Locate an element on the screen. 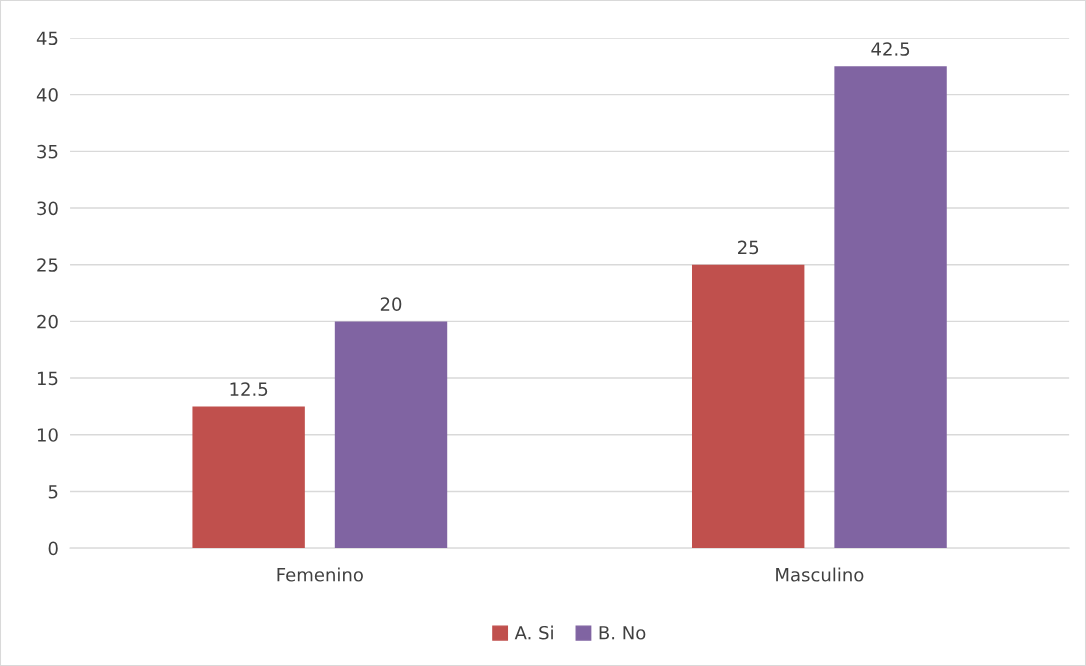  data-label: 25 is located at coordinates (748, 247).